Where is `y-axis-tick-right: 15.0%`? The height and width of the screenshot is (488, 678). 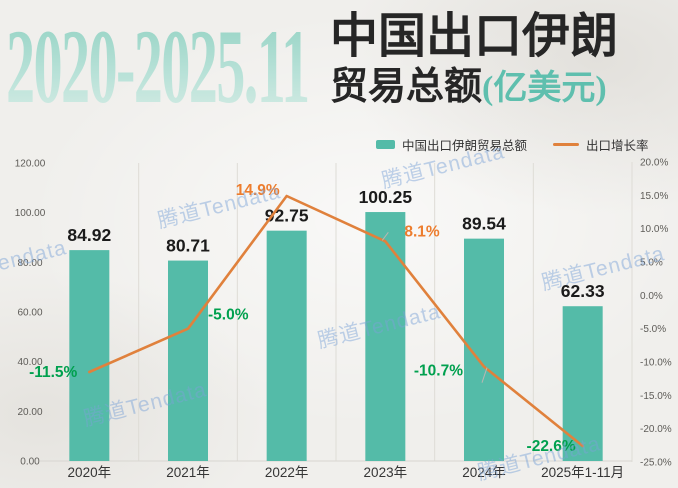
y-axis-tick-right: 15.0% is located at coordinates (654, 196).